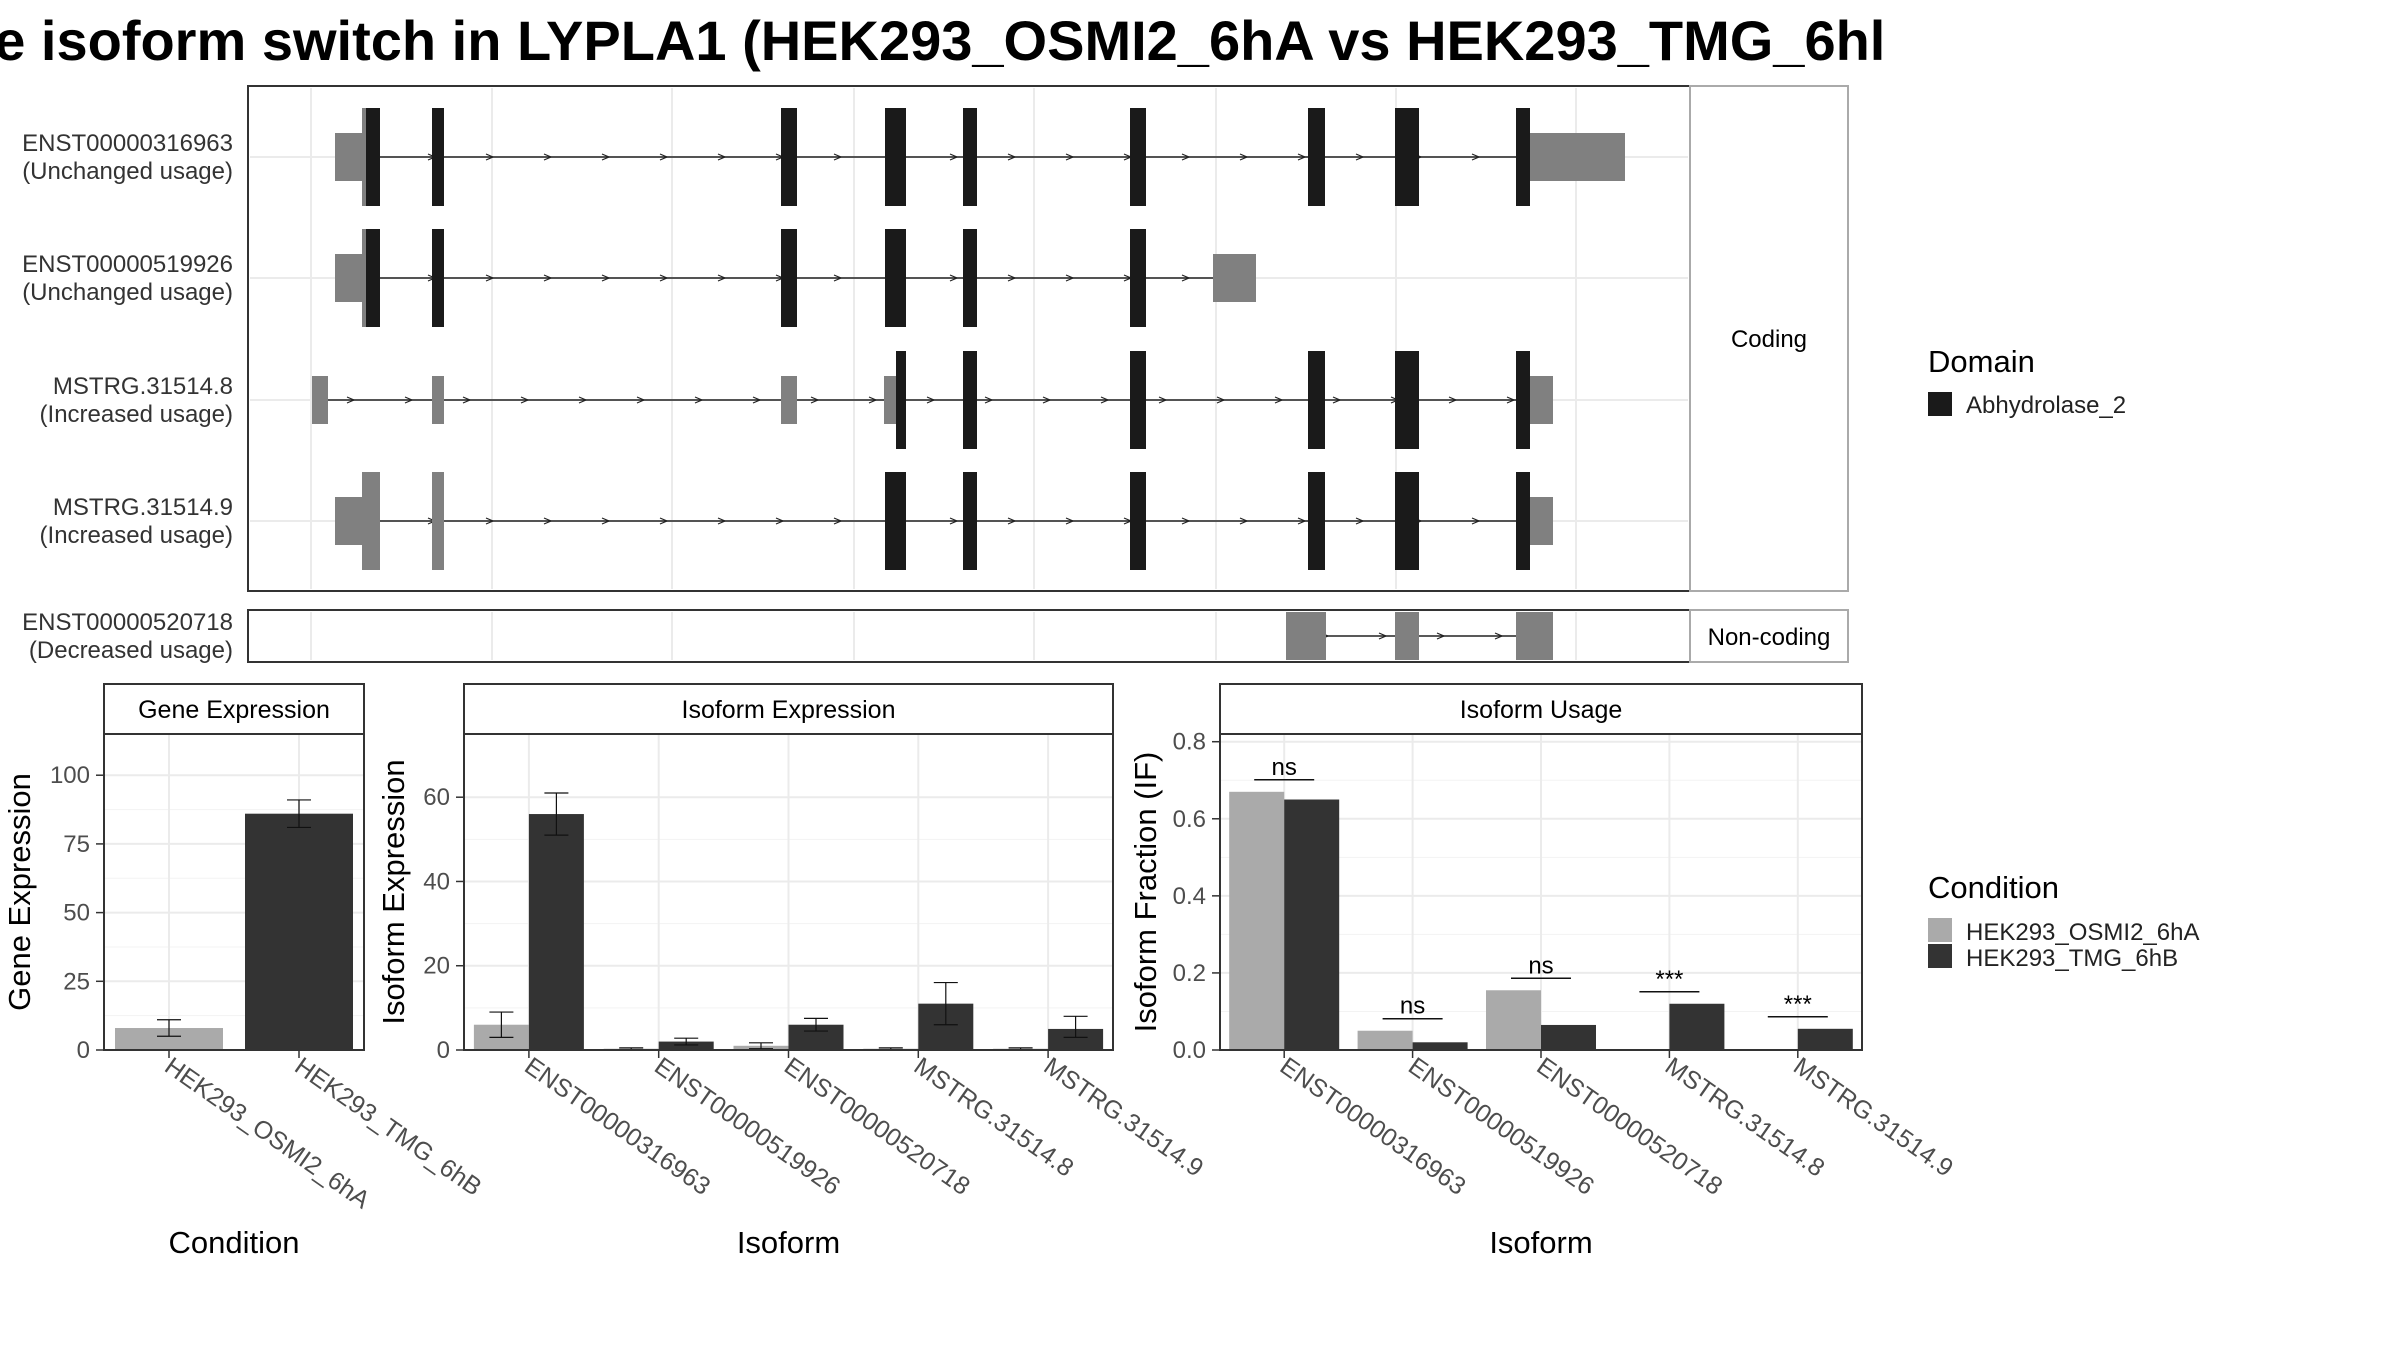 This screenshot has height=1350, width=2400. I want to click on y-tick-label: 40, so click(436, 881).